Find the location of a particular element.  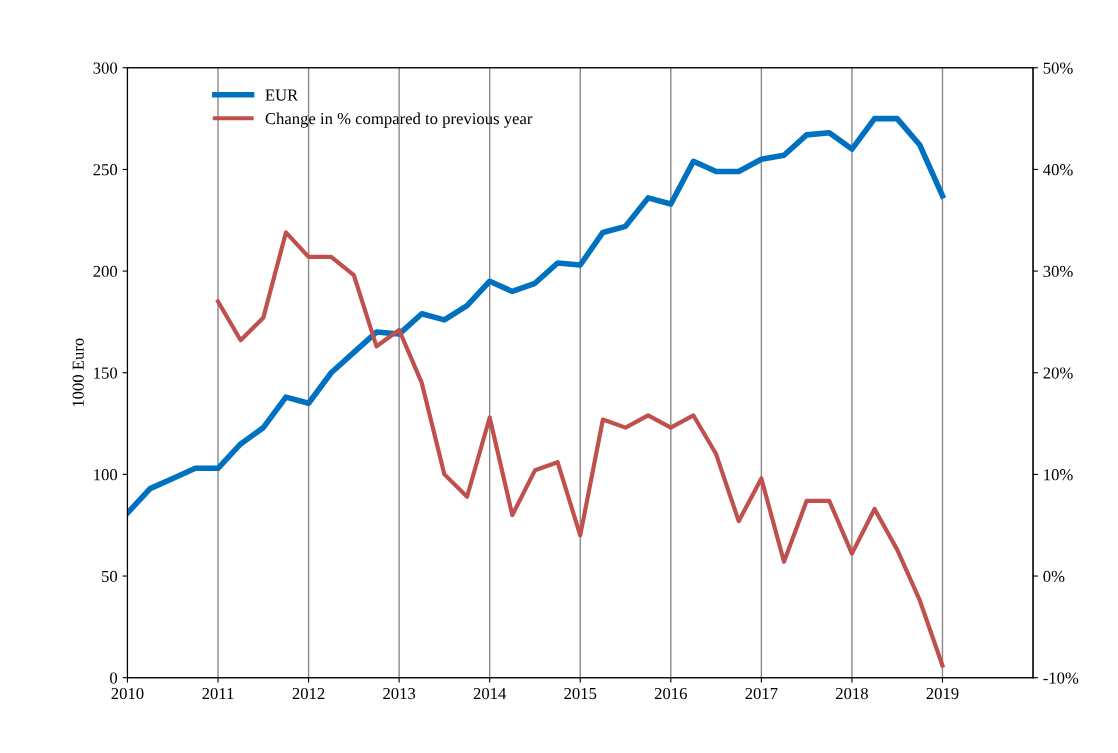

x-tick-label: 2012 is located at coordinates (308, 693).